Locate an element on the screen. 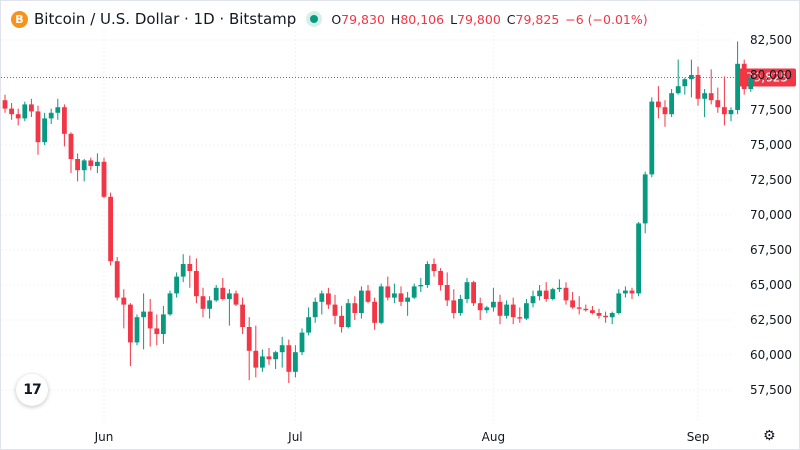 The image size is (800, 450). market-status-icon is located at coordinates (314, 19).